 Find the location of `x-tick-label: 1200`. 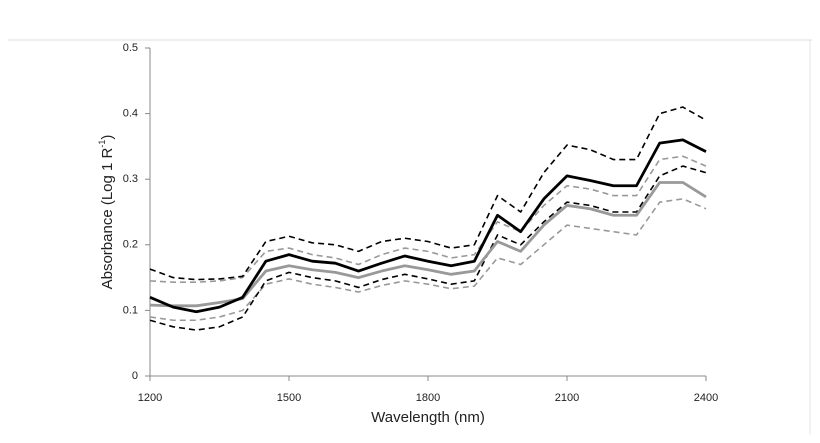

x-tick-label: 1200 is located at coordinates (150, 398).